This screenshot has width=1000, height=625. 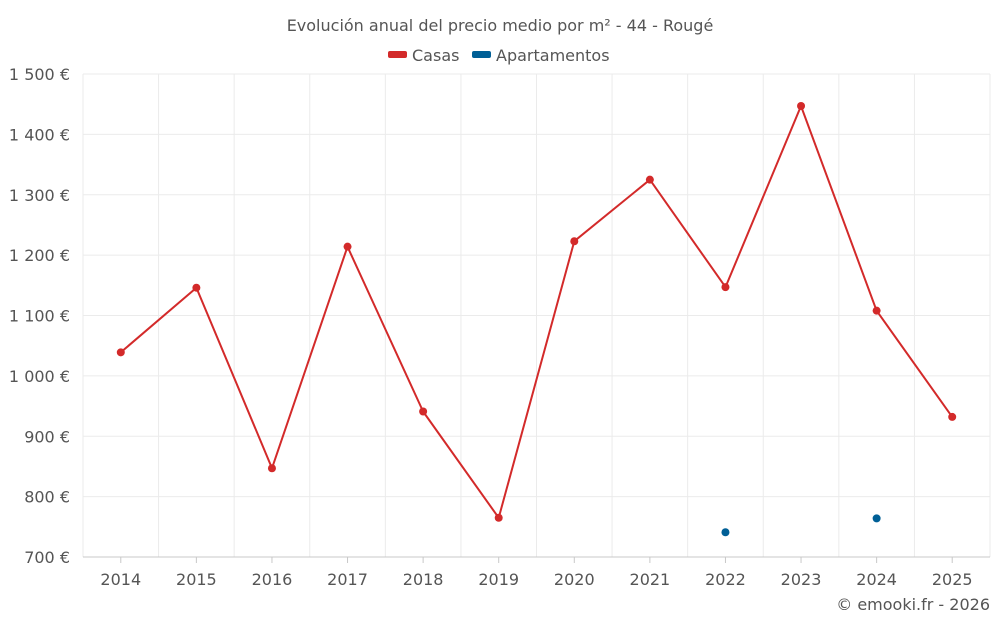 I want to click on credit: © emooki.fr - 2026, so click(x=913, y=604).